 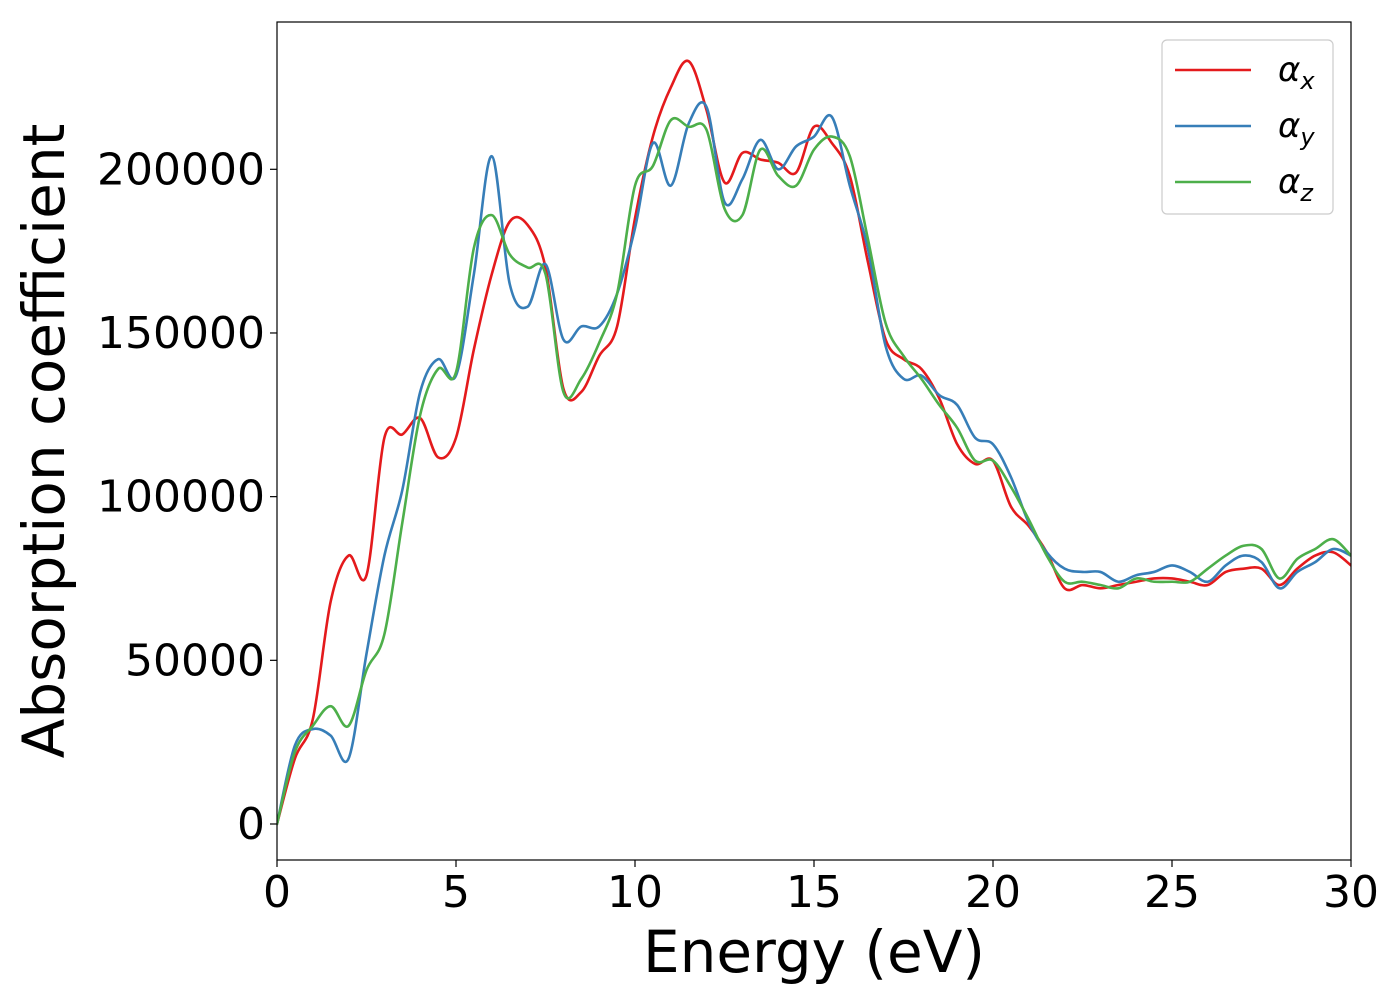 I want to click on y-tick-label: 150000, so click(x=181, y=333).